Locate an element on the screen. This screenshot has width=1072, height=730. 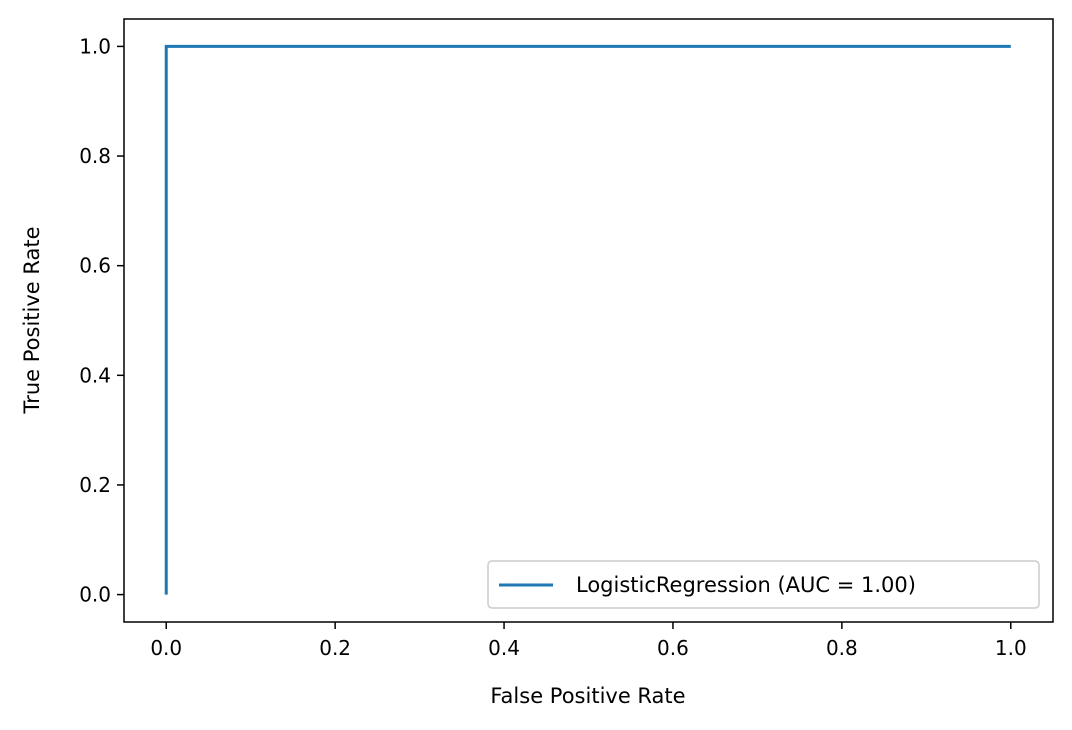
y-axis-ticks: 0.0 0.2 0.4 0.6 0.8 1.0 is located at coordinates (101, 320).